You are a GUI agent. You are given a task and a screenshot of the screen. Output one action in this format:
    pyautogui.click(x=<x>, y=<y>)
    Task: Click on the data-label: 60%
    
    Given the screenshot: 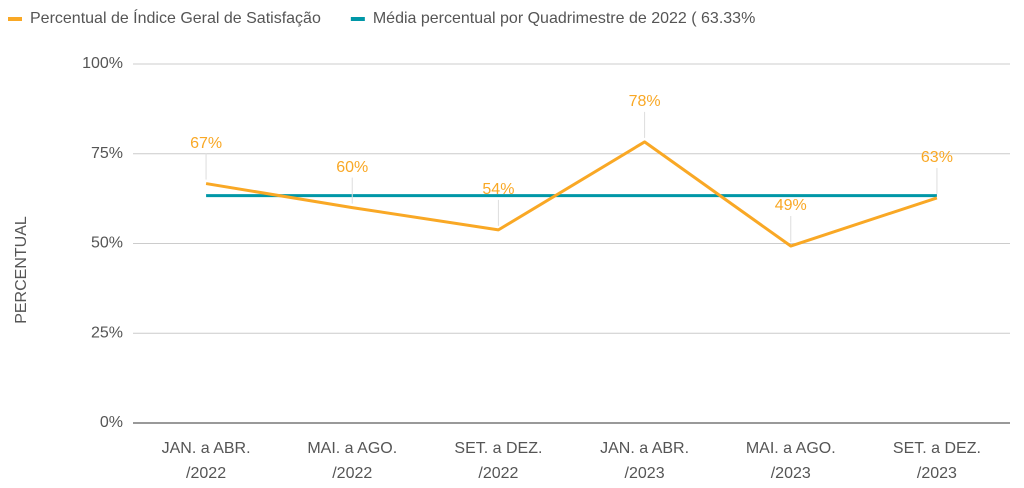 What is the action you would take?
    pyautogui.click(x=352, y=167)
    